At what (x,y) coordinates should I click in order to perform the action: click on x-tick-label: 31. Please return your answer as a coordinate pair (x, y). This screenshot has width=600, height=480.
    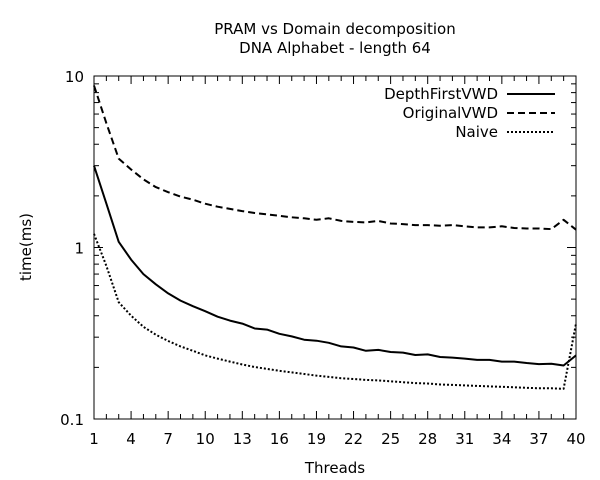
    Looking at the image, I should click on (464, 439).